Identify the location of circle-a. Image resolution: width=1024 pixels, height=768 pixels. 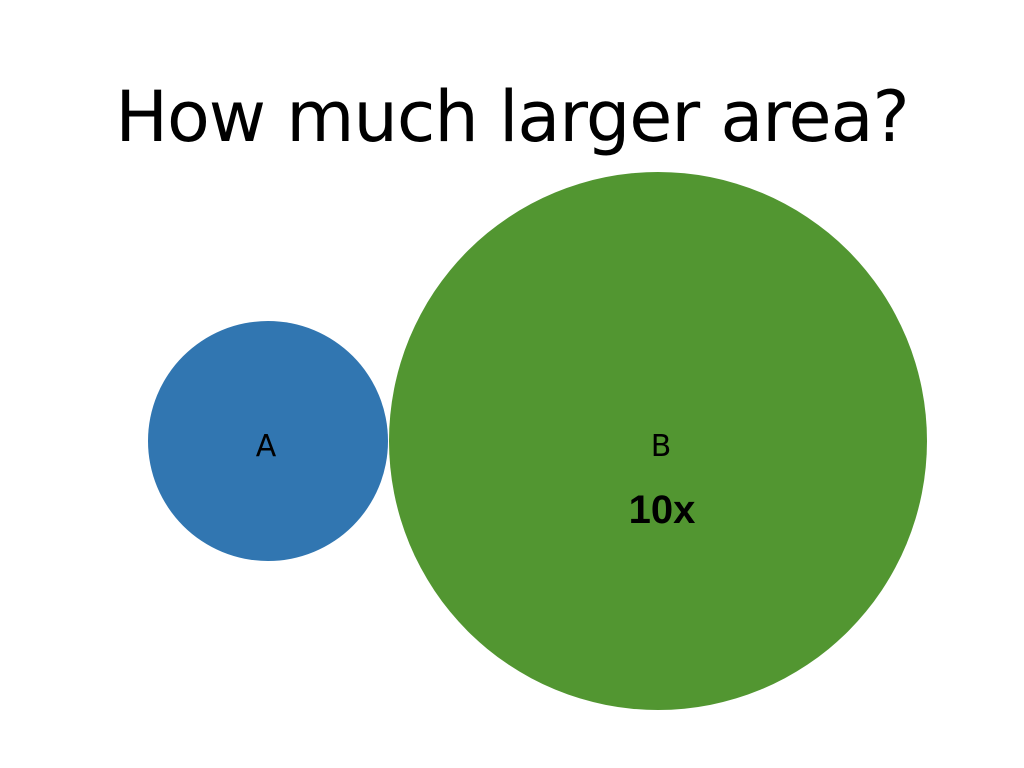
(268, 441).